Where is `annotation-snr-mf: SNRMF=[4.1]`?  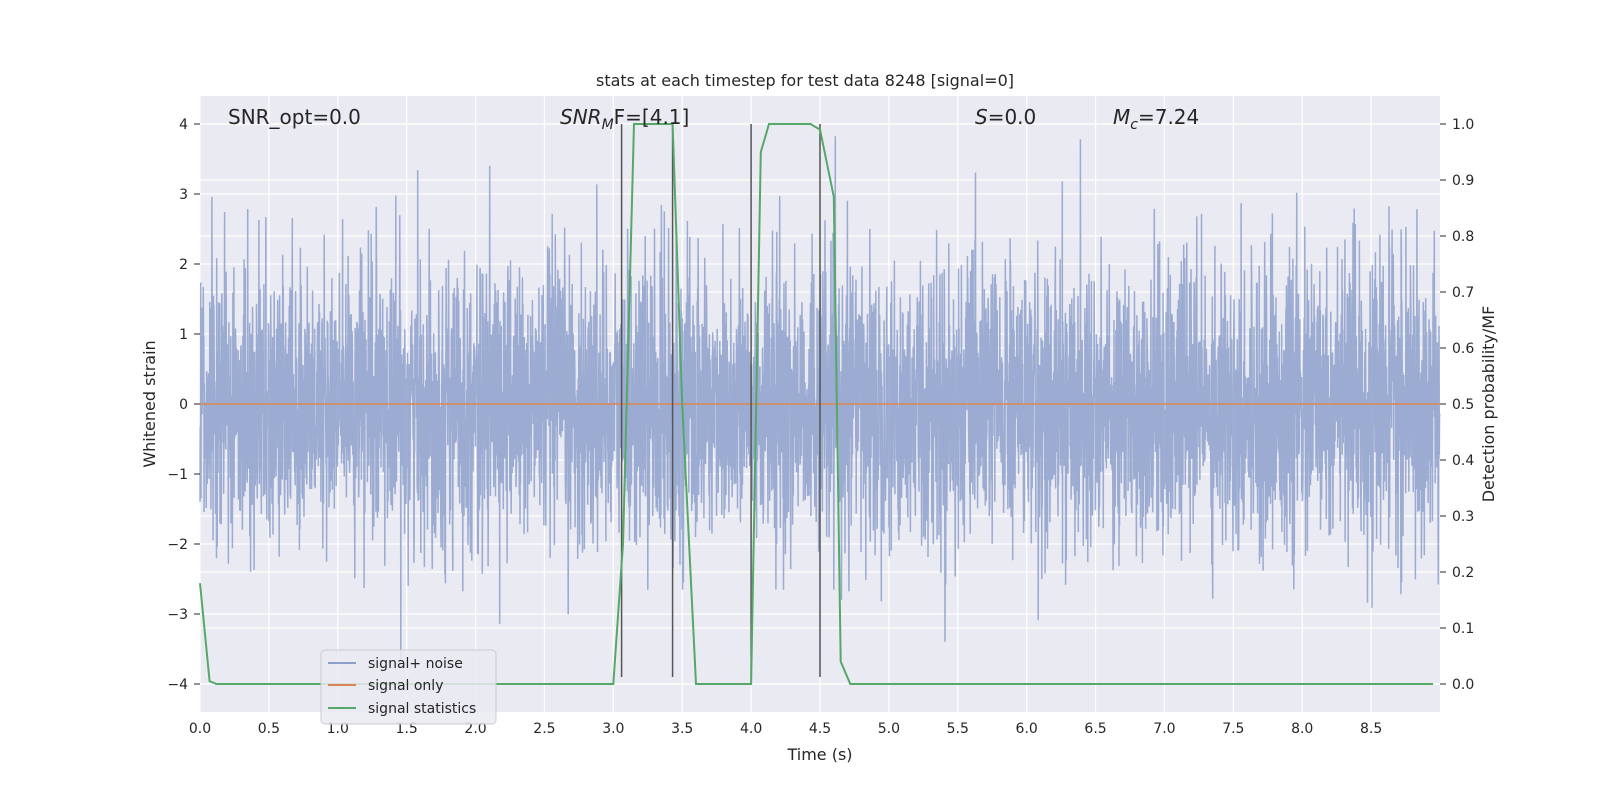 annotation-snr-mf: SNRMF=[4.1] is located at coordinates (624, 119).